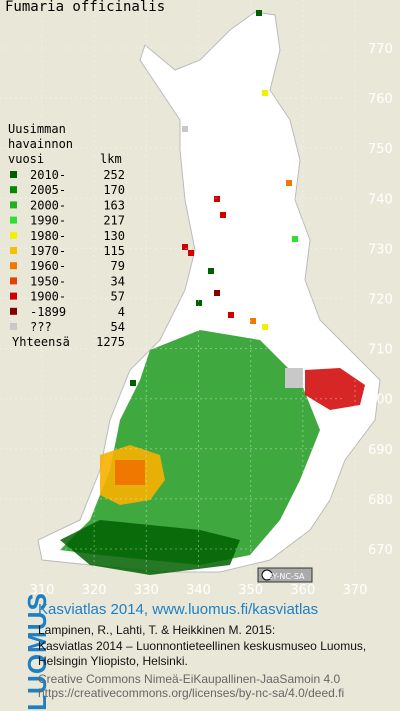 This screenshot has height=711, width=400. Describe the element at coordinates (48, 221) in the screenshot. I see `legend-label: 1990-` at that location.